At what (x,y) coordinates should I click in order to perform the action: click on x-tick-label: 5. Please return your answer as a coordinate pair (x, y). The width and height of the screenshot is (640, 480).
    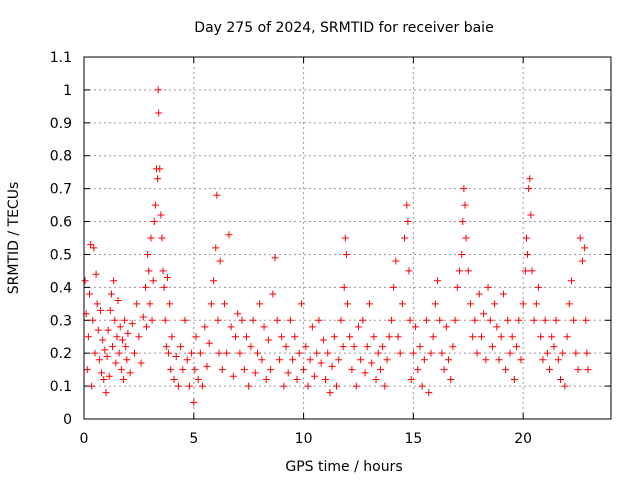
    Looking at the image, I should click on (193, 439).